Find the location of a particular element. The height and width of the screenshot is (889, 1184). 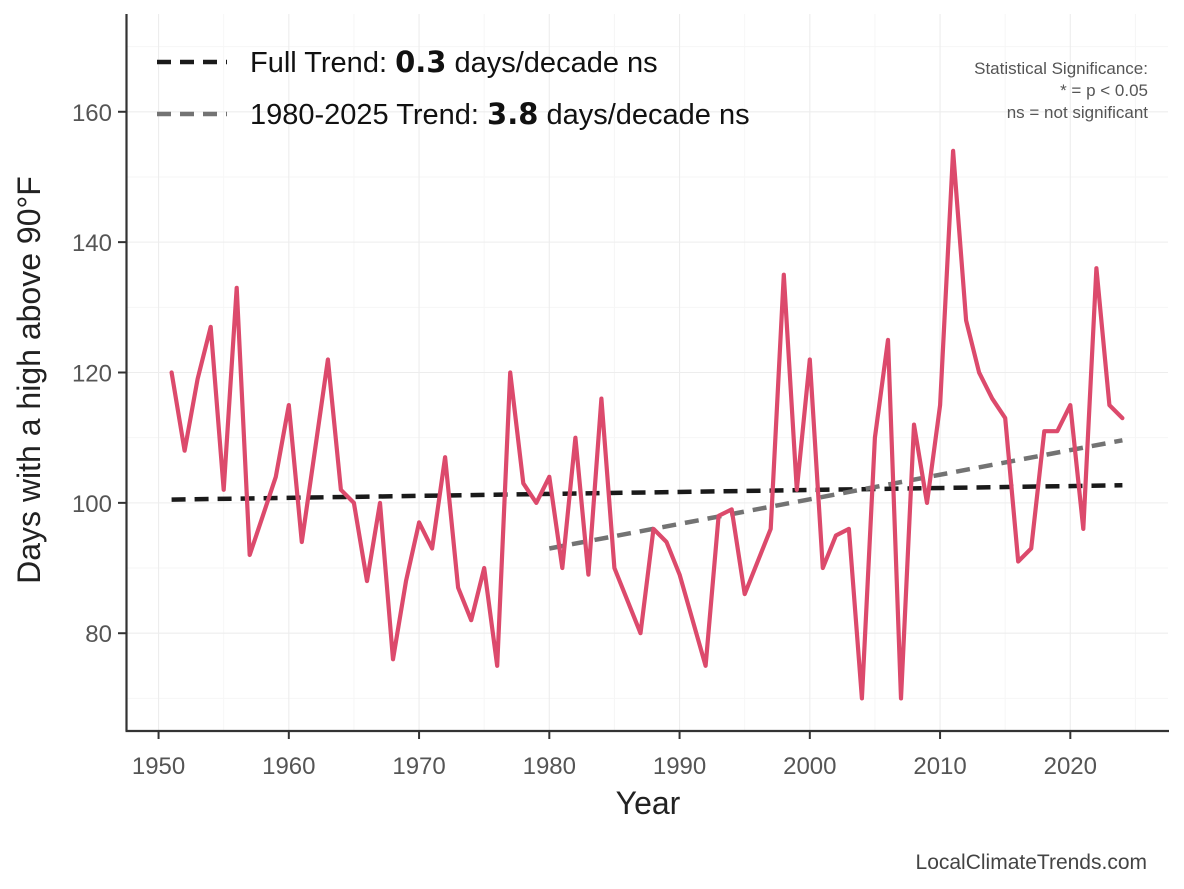

x-axis-title: Year is located at coordinates (648, 803).